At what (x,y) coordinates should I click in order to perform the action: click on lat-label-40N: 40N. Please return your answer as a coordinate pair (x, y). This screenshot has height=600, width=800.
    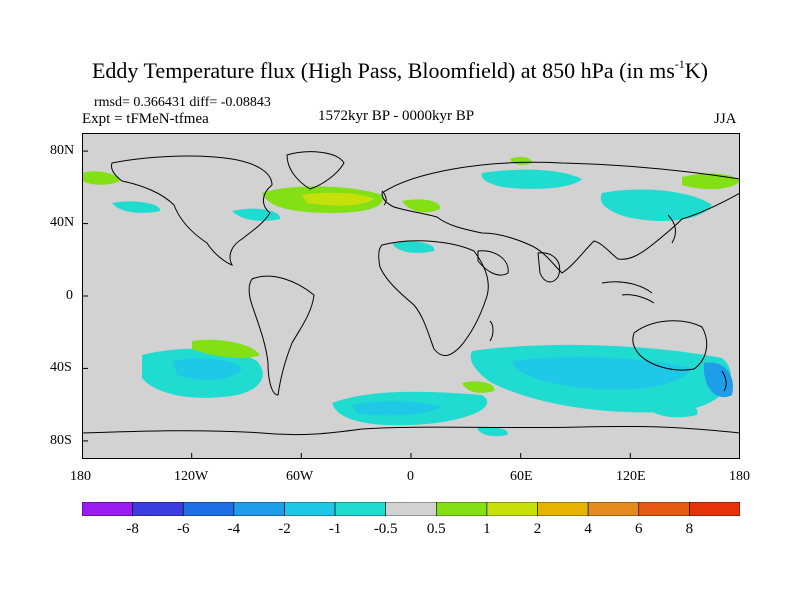
    Looking at the image, I should click on (62, 222).